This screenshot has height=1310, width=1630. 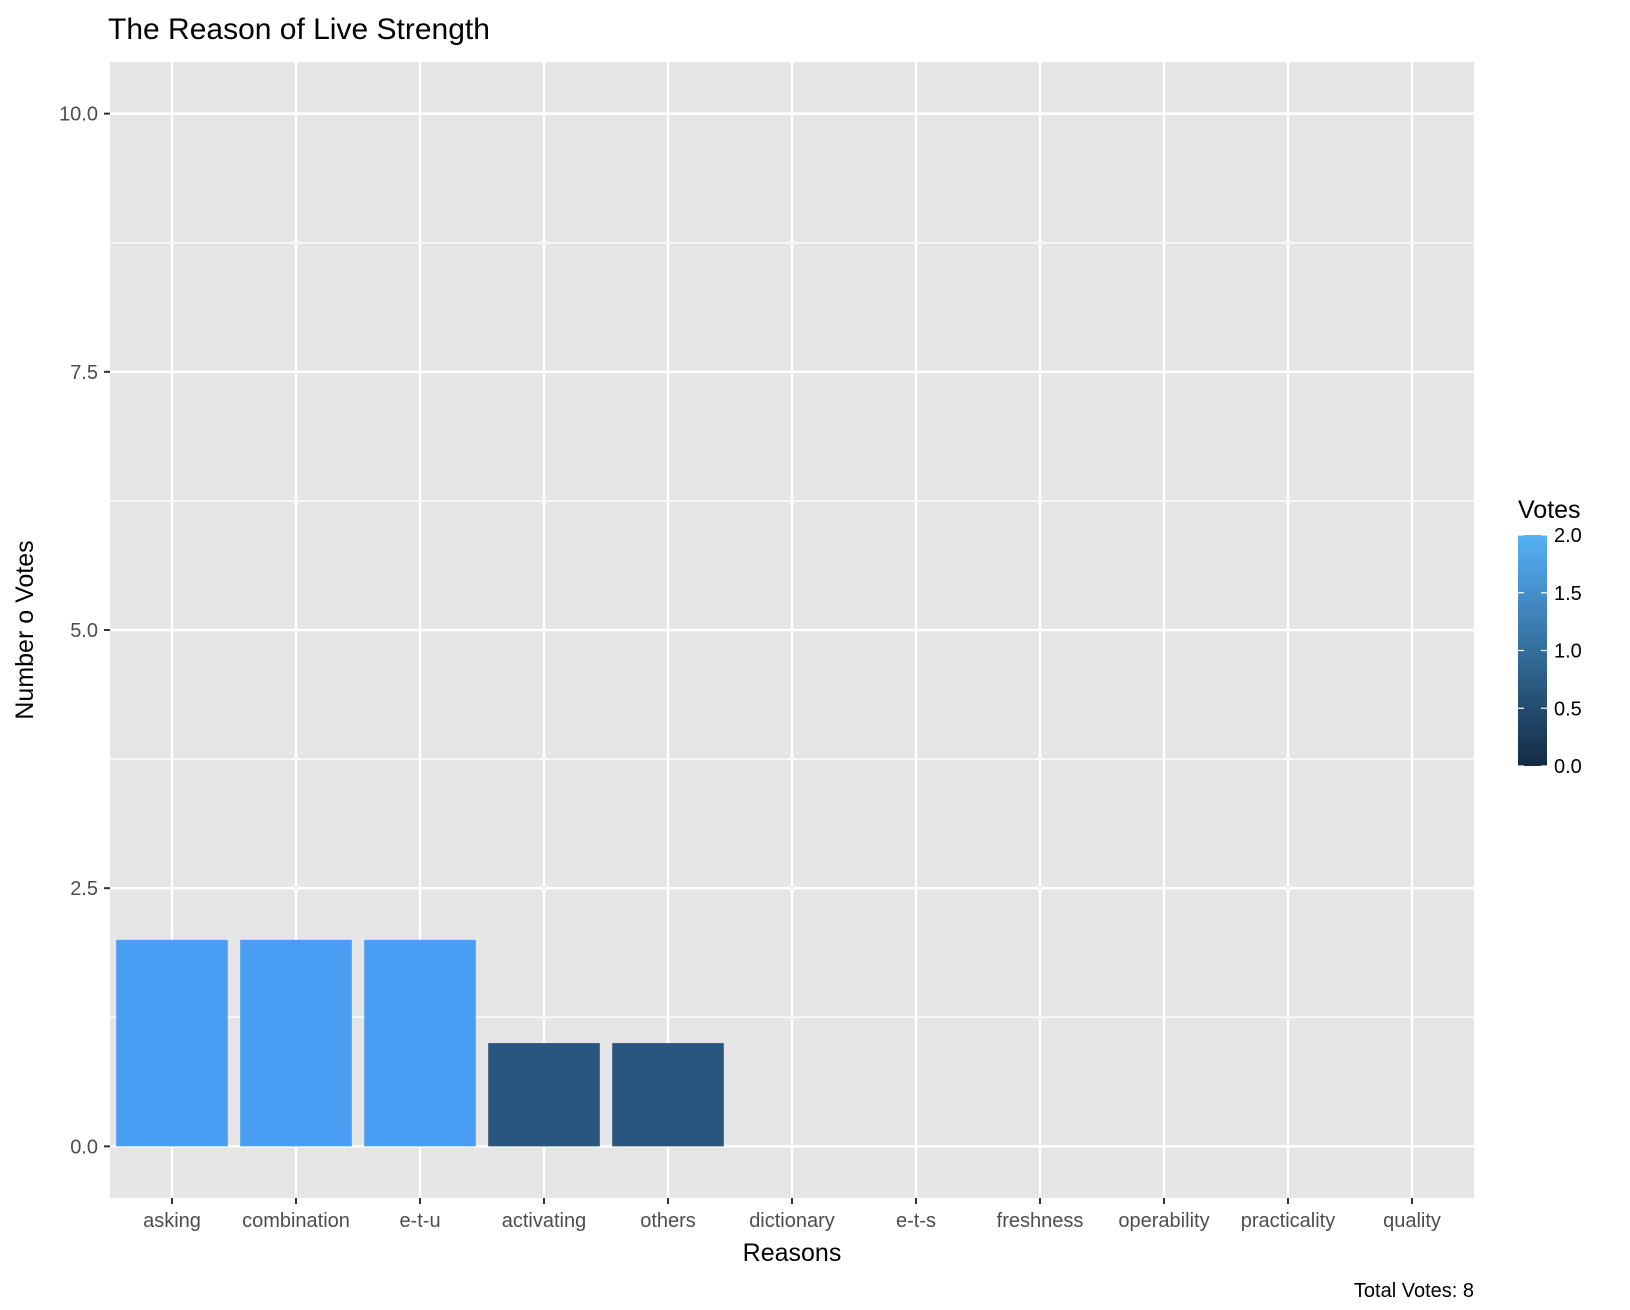 What do you see at coordinates (544, 1095) in the screenshot?
I see `bar-activating` at bounding box center [544, 1095].